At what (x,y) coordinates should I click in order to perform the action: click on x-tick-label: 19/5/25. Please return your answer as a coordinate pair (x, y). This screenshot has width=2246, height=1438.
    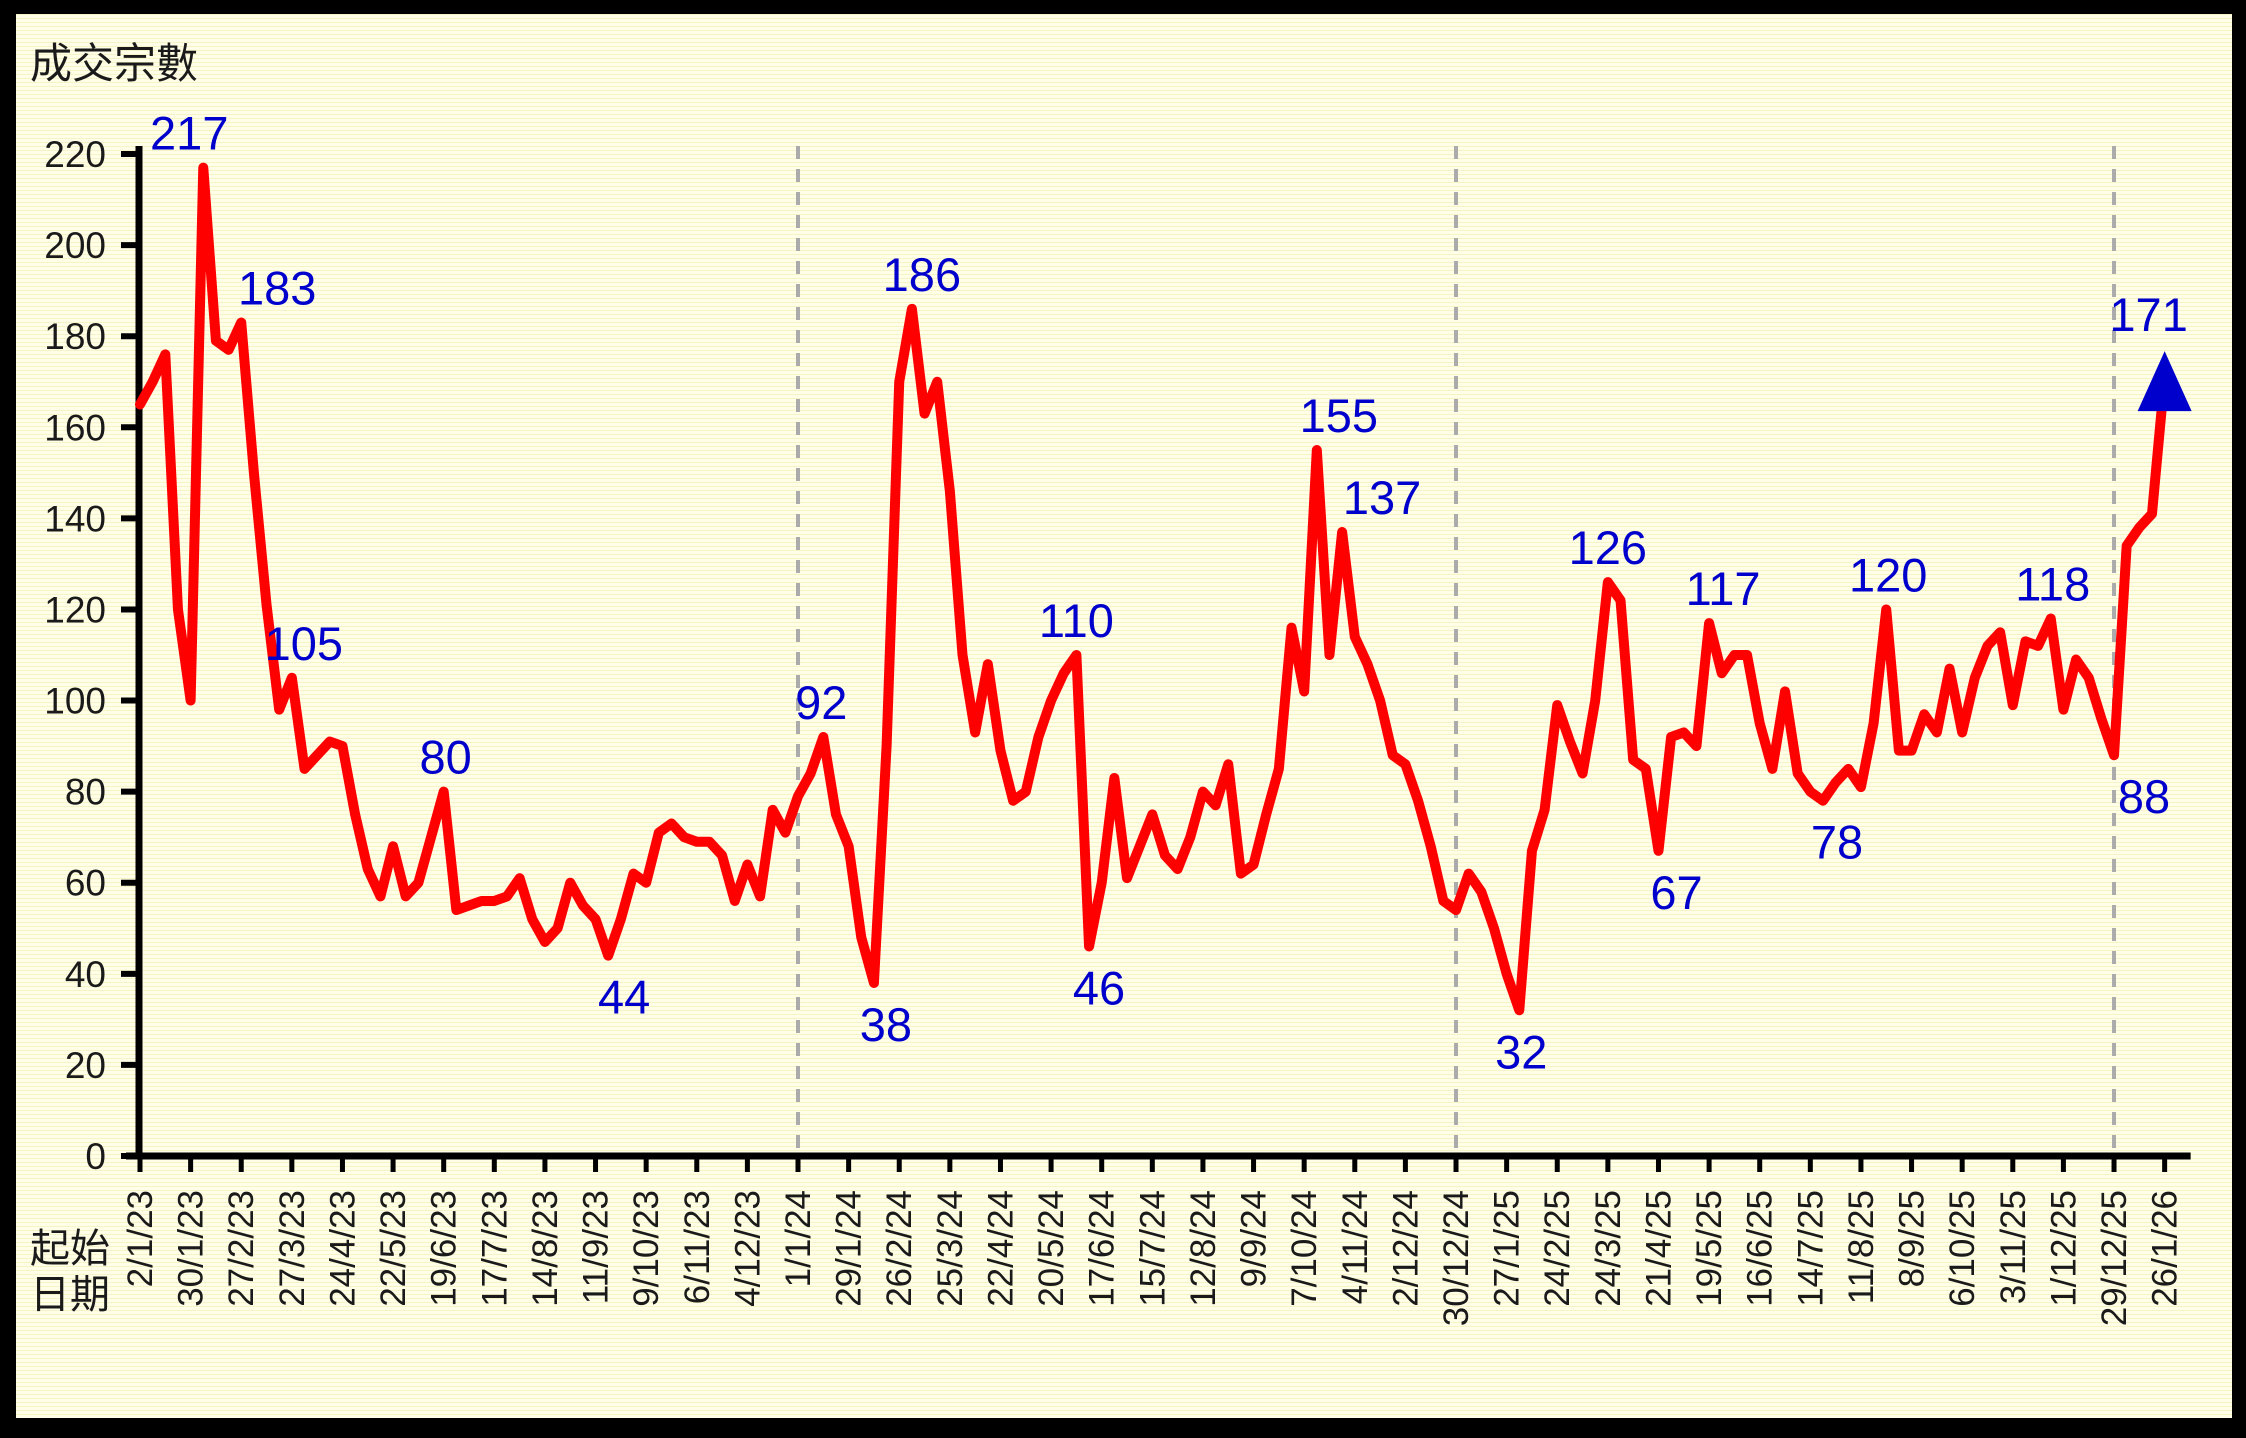
    Looking at the image, I should click on (1709, 1248).